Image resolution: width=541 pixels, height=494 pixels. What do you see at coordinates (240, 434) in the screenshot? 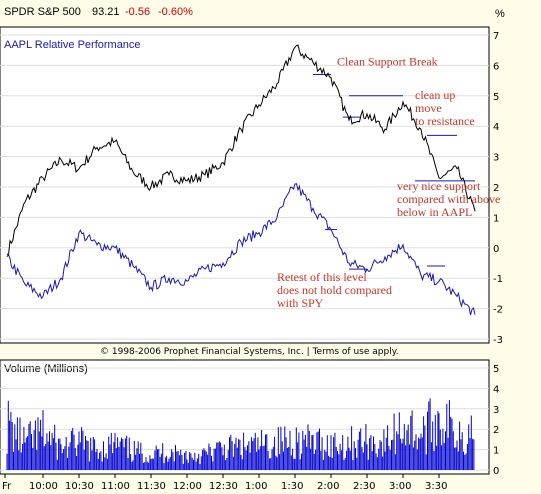
I see `volume-bars` at bounding box center [240, 434].